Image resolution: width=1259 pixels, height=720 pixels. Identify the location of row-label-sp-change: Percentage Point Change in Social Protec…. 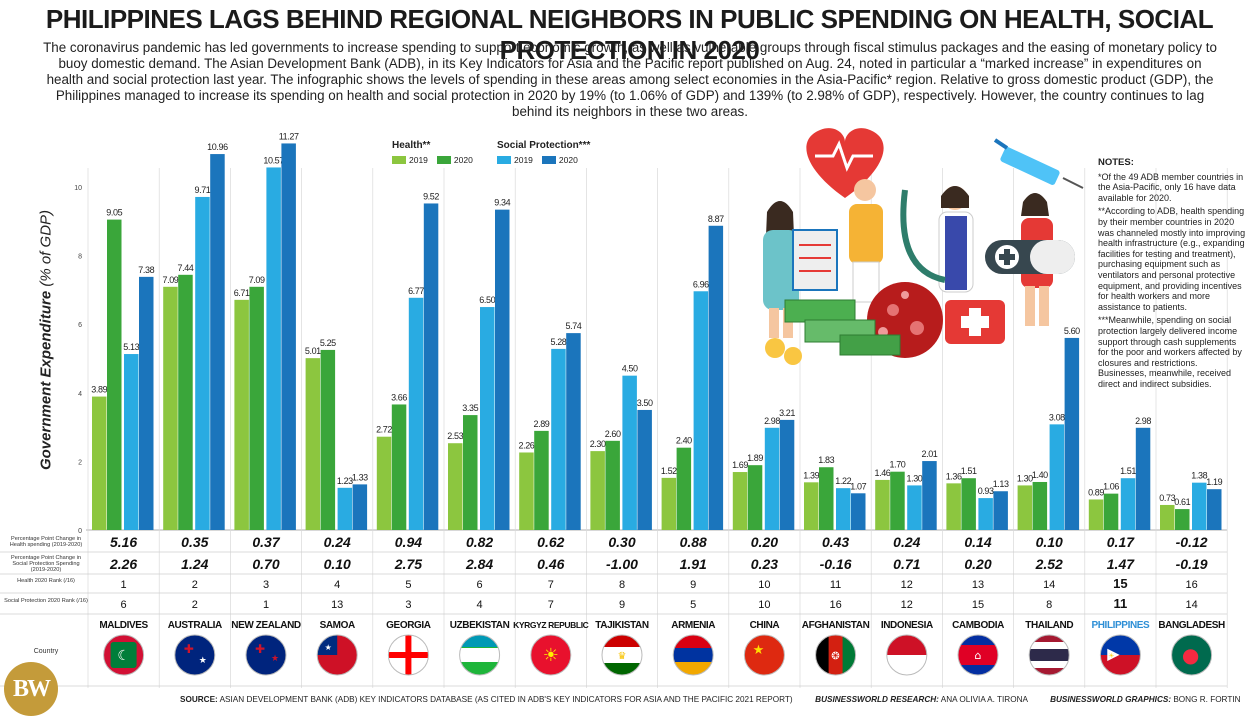
(46, 564).